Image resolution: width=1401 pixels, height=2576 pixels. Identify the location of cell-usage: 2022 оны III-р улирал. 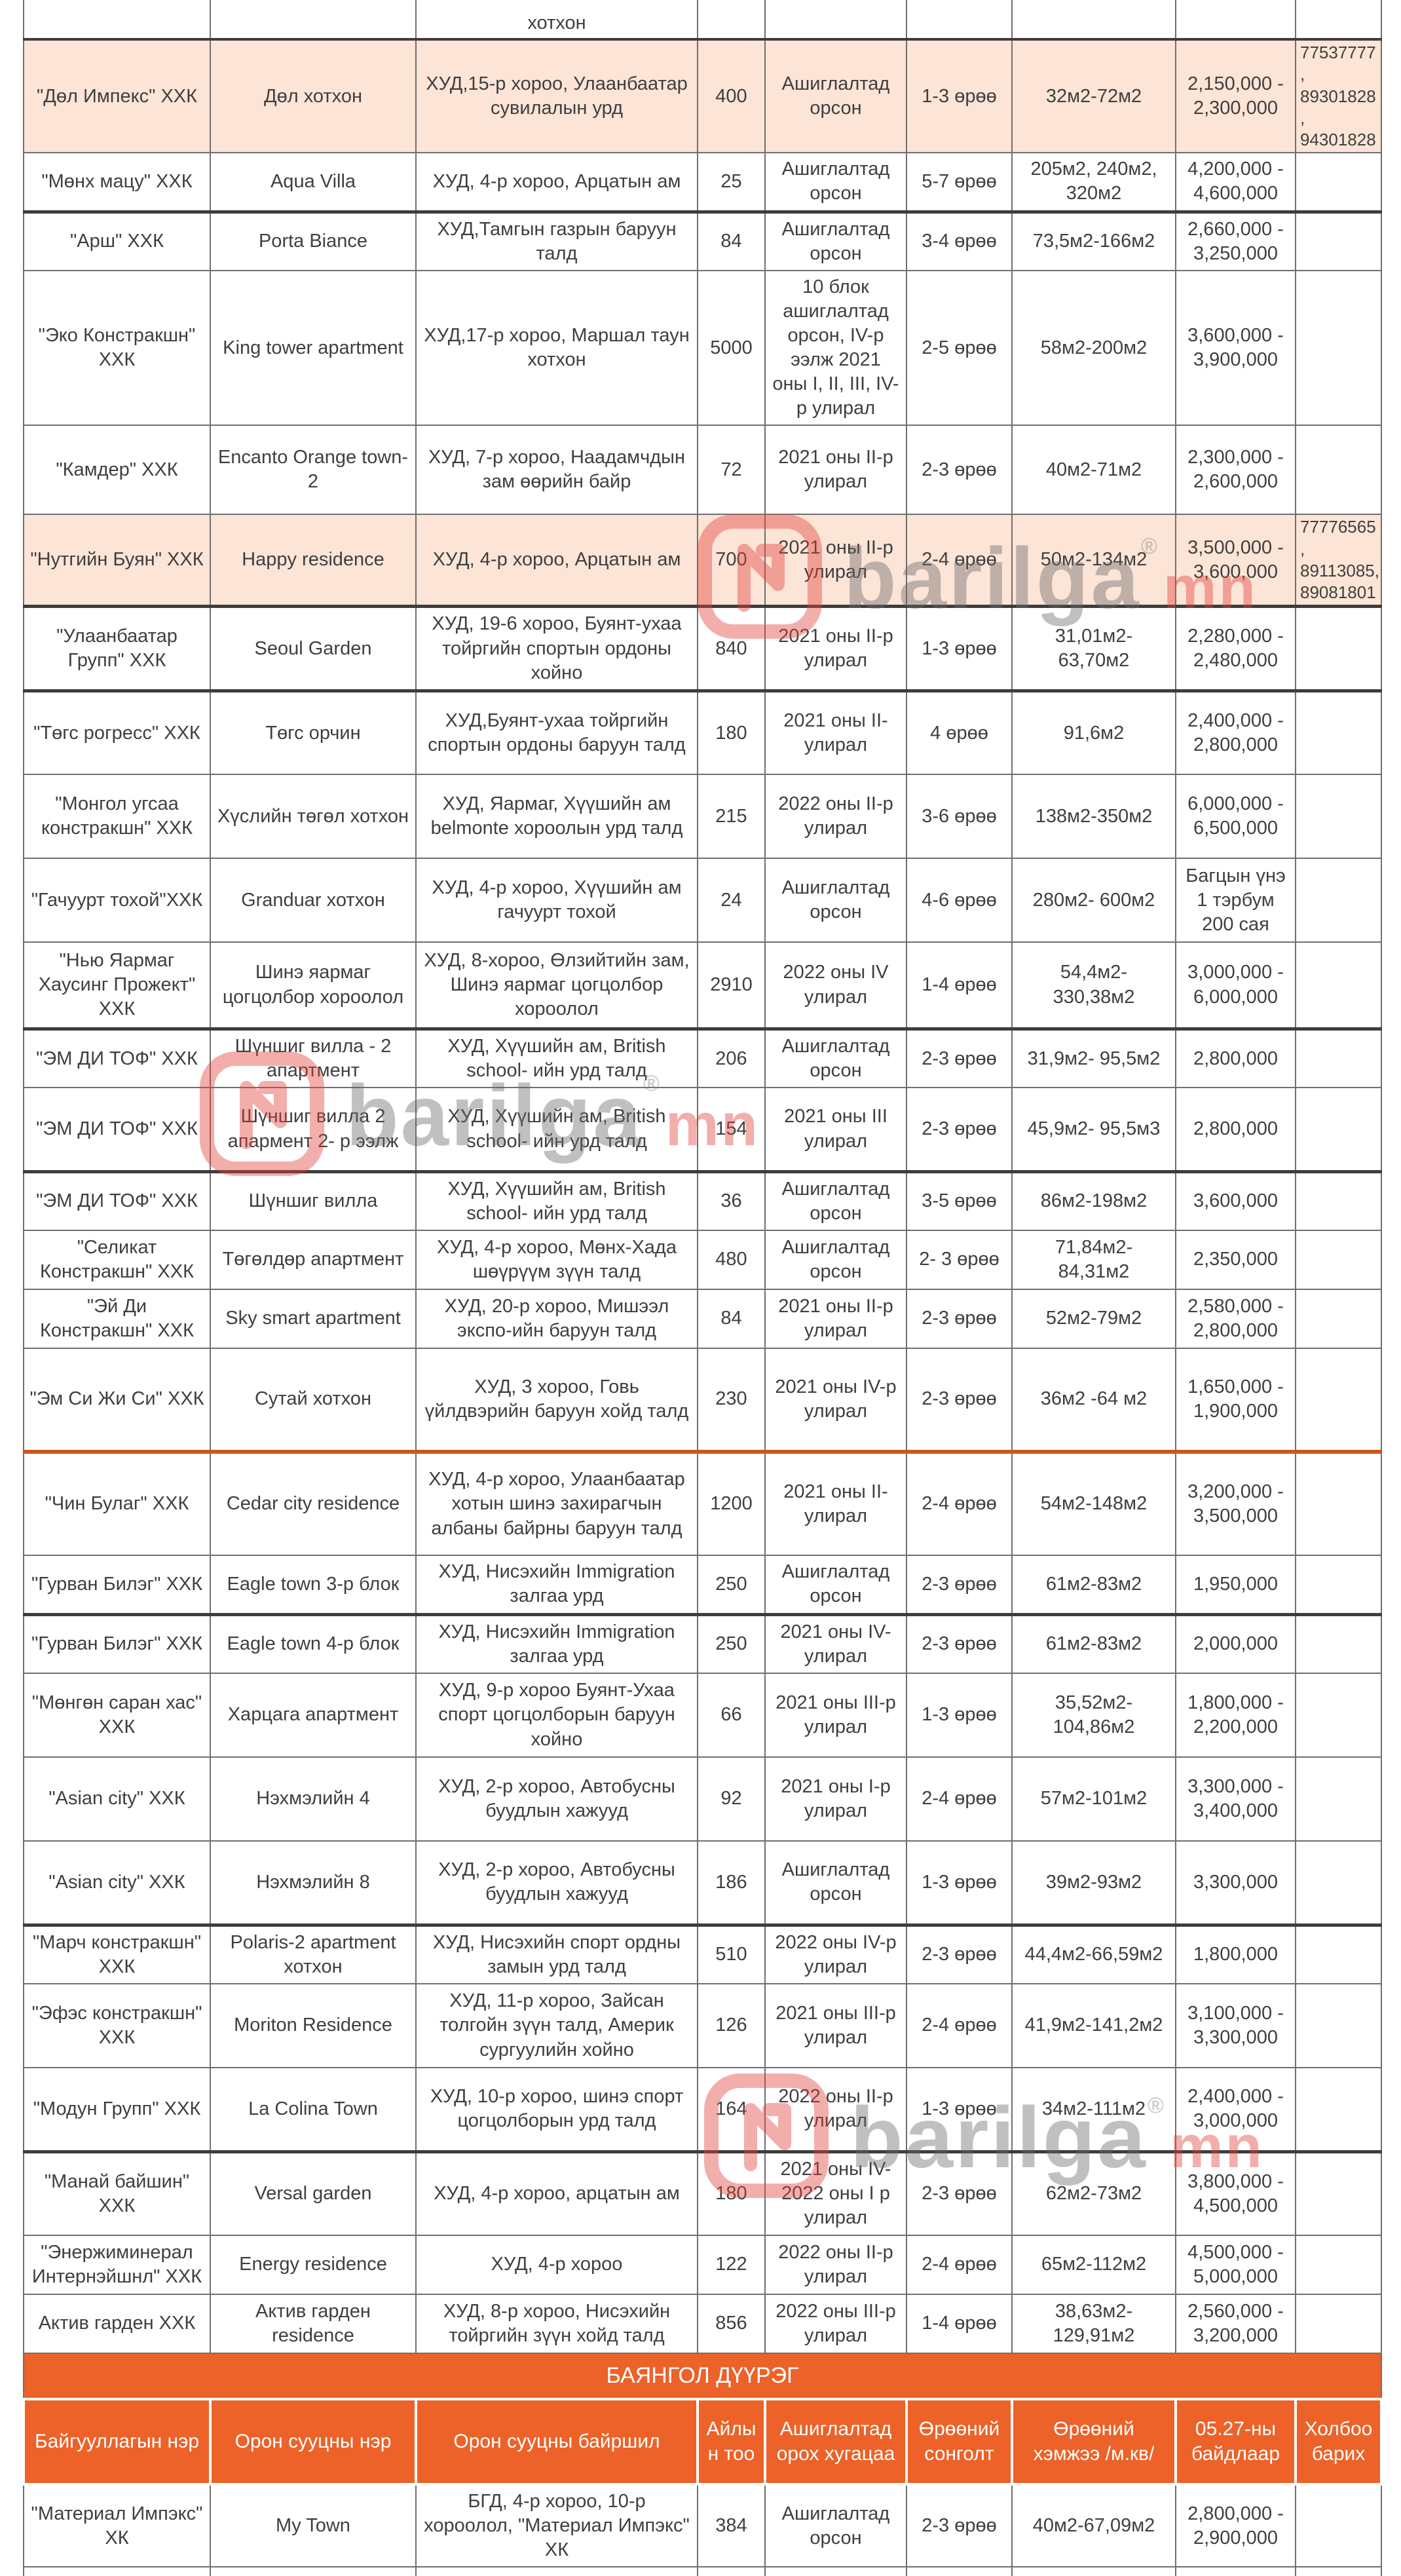
(835, 2325).